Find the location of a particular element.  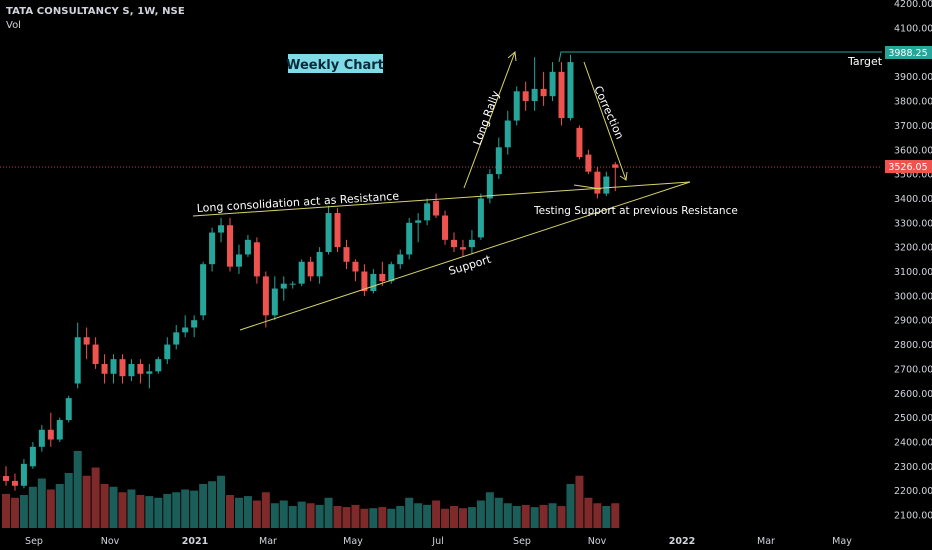

chart-title: TATA CONSULTANCY S, 1W, NSE is located at coordinates (95, 11).